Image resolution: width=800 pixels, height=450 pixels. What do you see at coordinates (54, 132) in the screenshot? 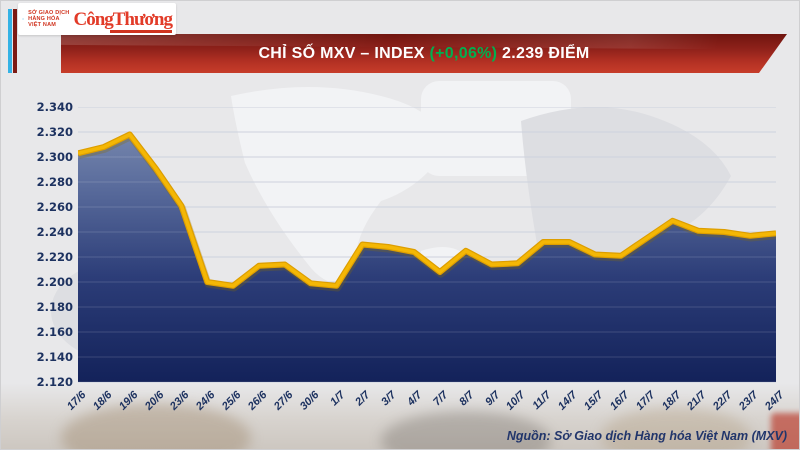
I see `y-tick-label: 2.320` at bounding box center [54, 132].